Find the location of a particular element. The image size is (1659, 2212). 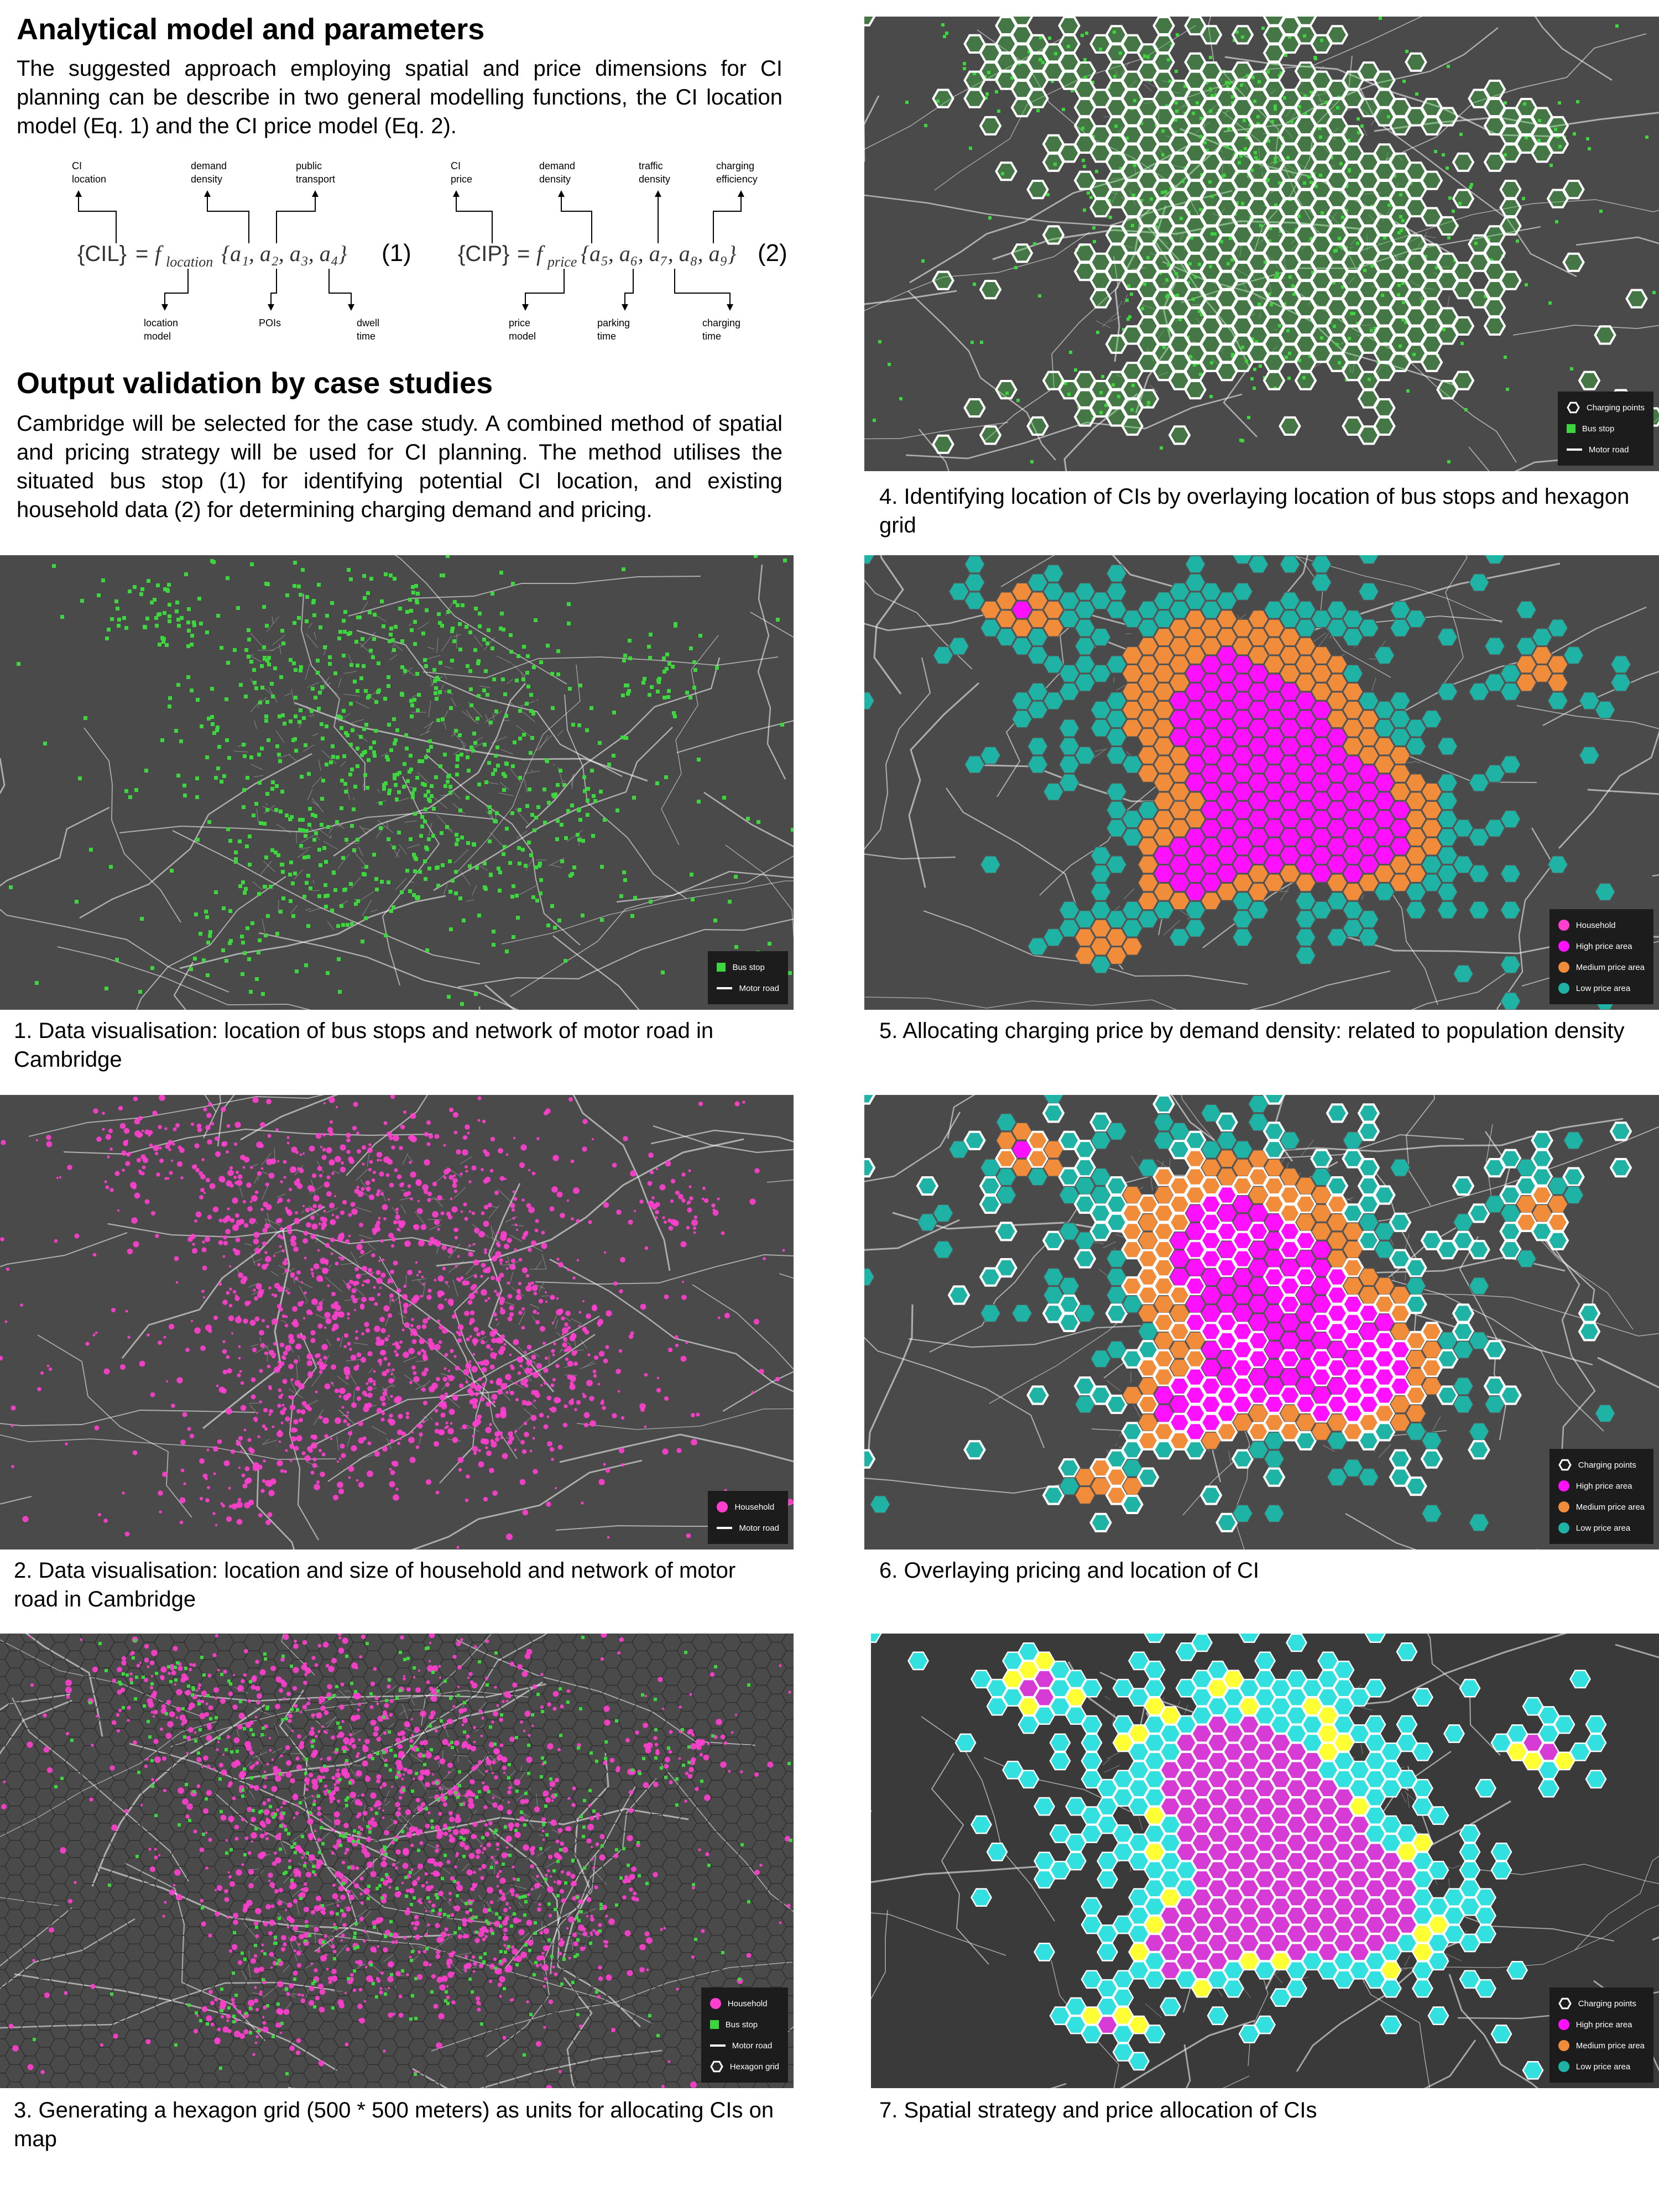

map-canvas is located at coordinates (1265, 1861).